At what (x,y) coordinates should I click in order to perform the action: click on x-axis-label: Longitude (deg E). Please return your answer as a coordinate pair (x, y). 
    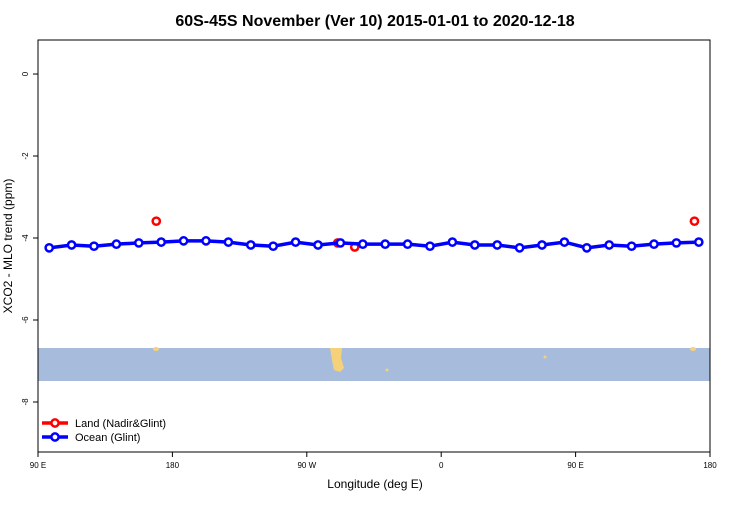
    Looking at the image, I should click on (374, 484).